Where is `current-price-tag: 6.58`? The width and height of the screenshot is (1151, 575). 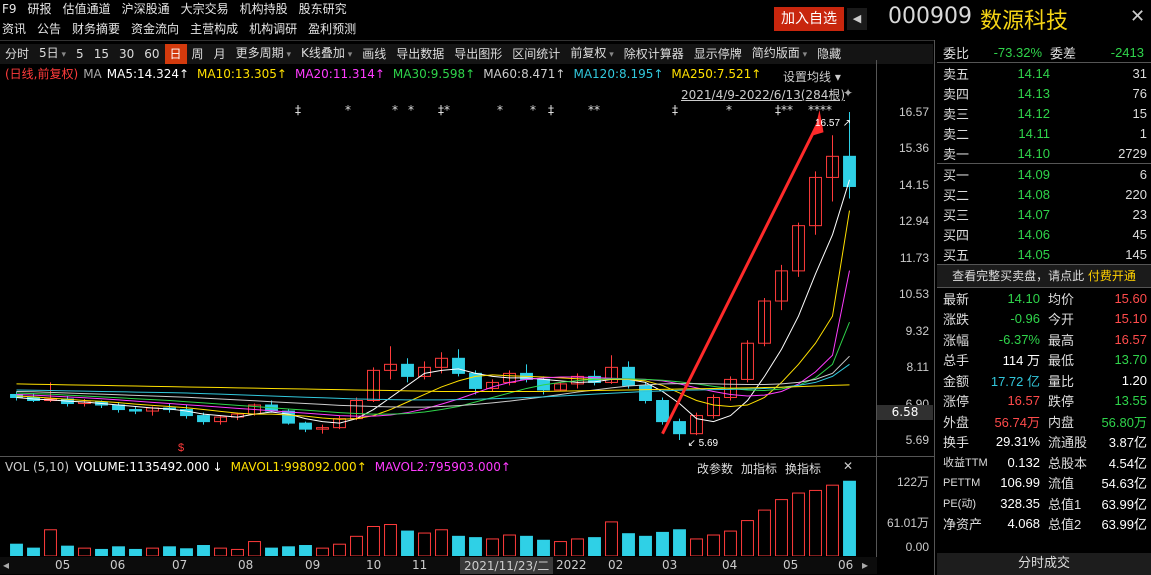
current-price-tag: 6.58 is located at coordinates (905, 412).